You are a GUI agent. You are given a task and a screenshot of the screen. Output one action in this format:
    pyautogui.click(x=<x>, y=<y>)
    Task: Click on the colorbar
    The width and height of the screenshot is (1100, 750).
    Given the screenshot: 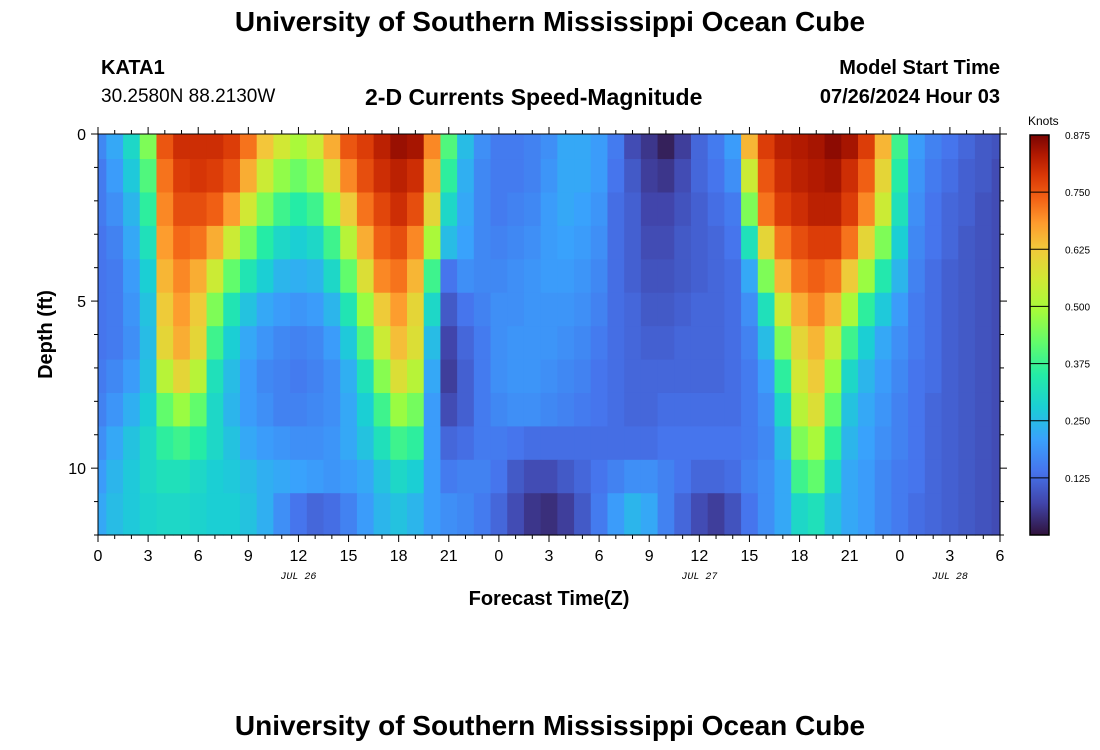 What is the action you would take?
    pyautogui.click(x=1039, y=335)
    